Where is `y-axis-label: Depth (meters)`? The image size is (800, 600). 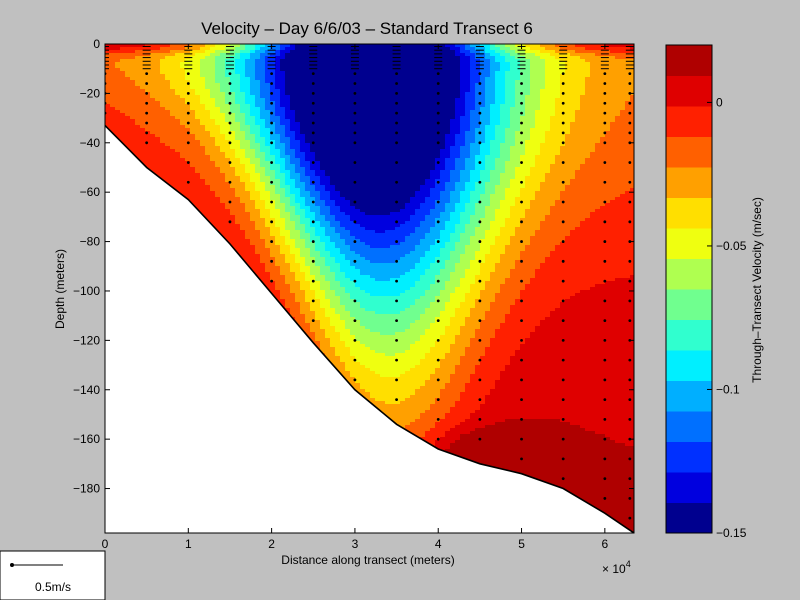 y-axis-label: Depth (meters) is located at coordinates (60, 289).